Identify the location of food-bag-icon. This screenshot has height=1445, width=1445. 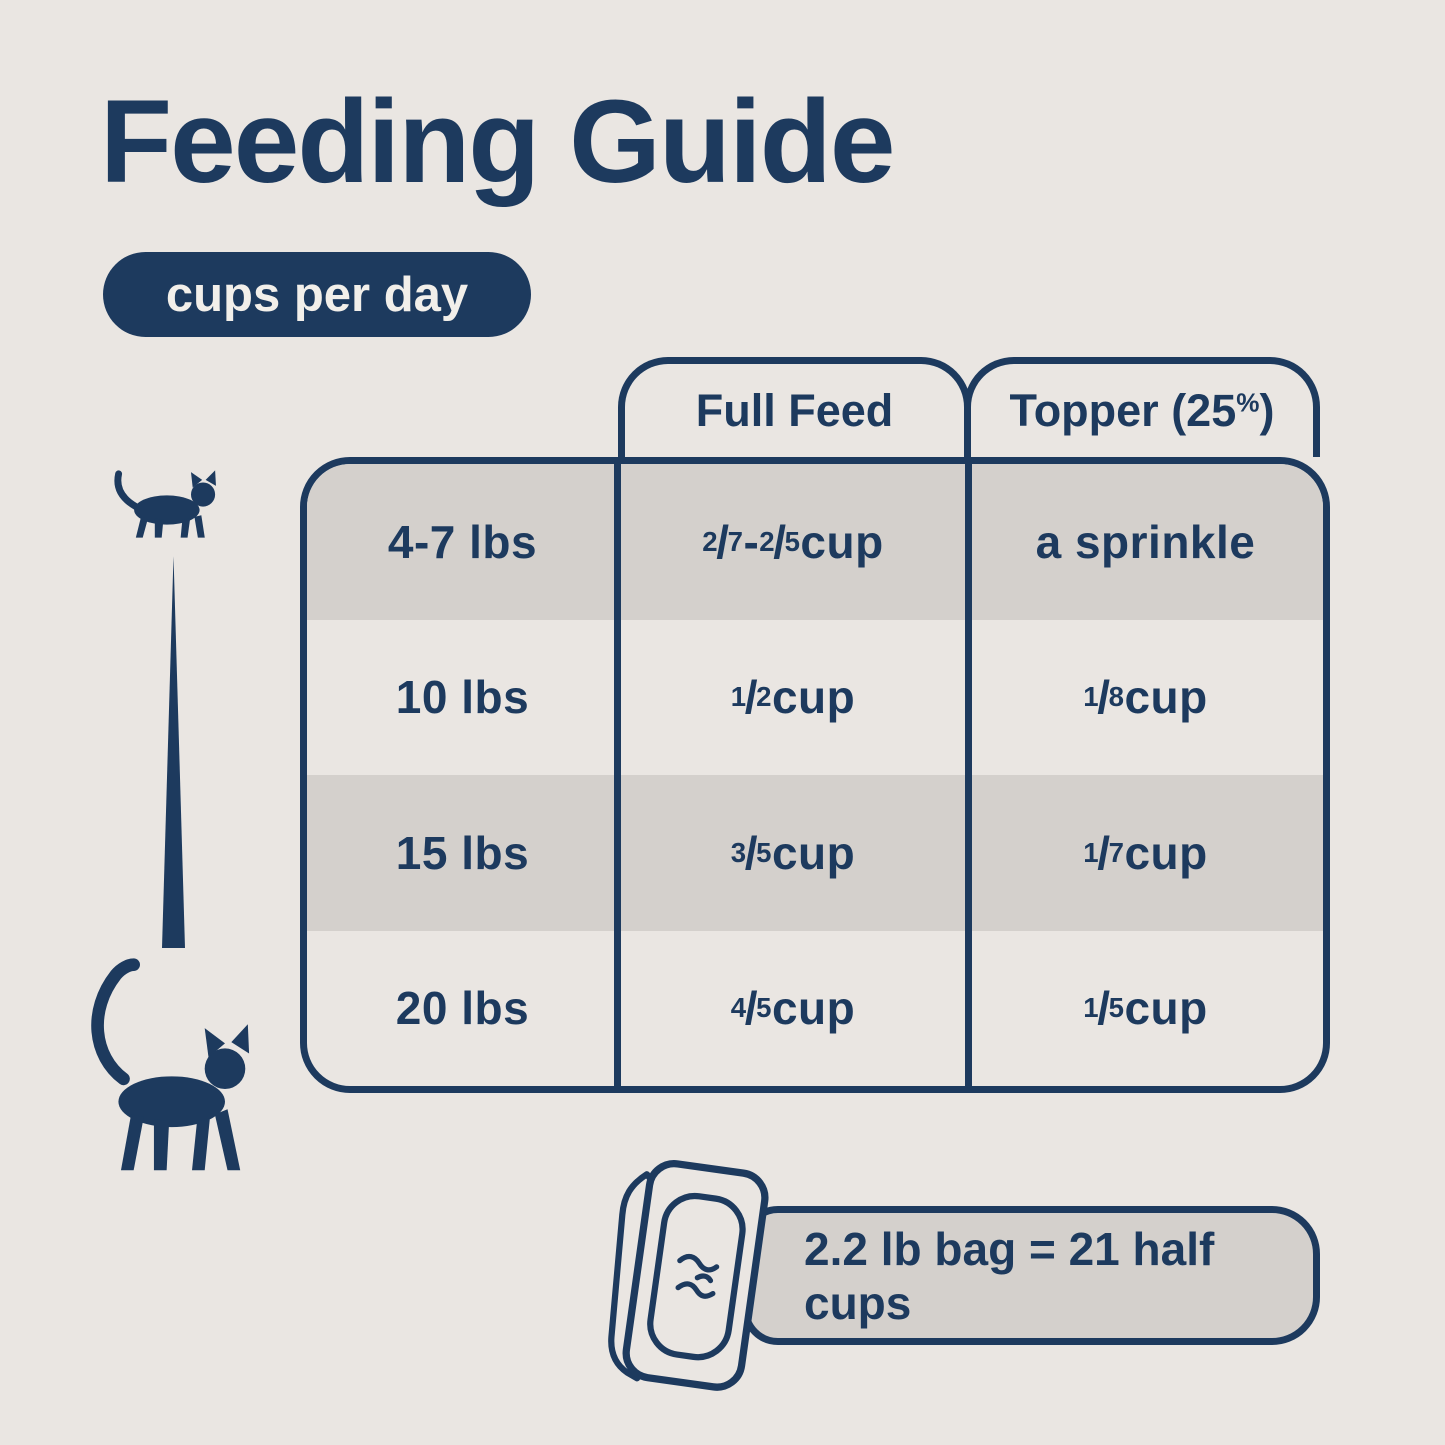
(678, 1266).